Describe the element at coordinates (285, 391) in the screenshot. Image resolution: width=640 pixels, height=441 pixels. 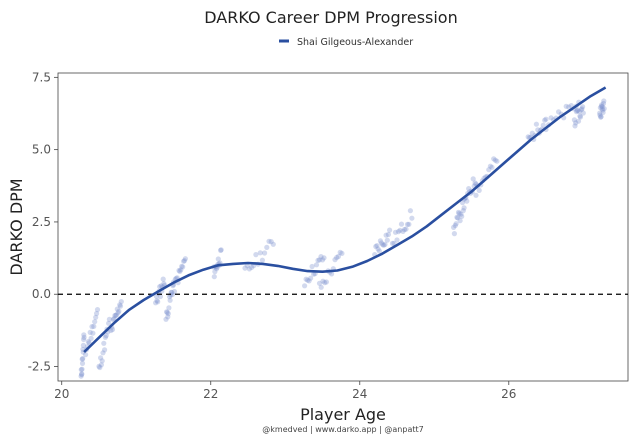
I see `x-axis-ticks: 20 22 24 26` at that location.